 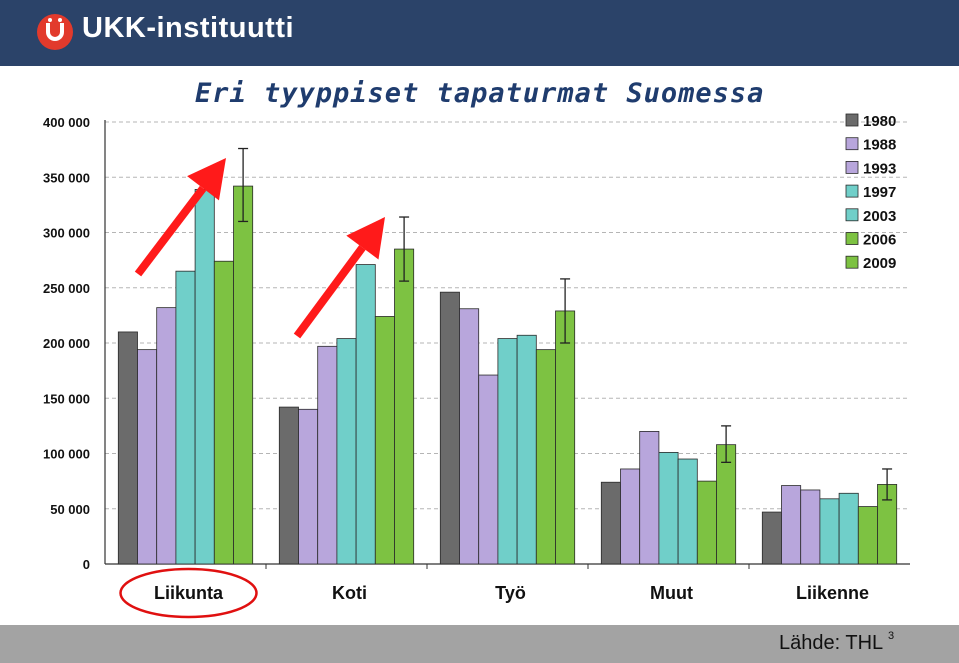 What do you see at coordinates (479, 644) in the screenshot?
I see `footer-bar` at bounding box center [479, 644].